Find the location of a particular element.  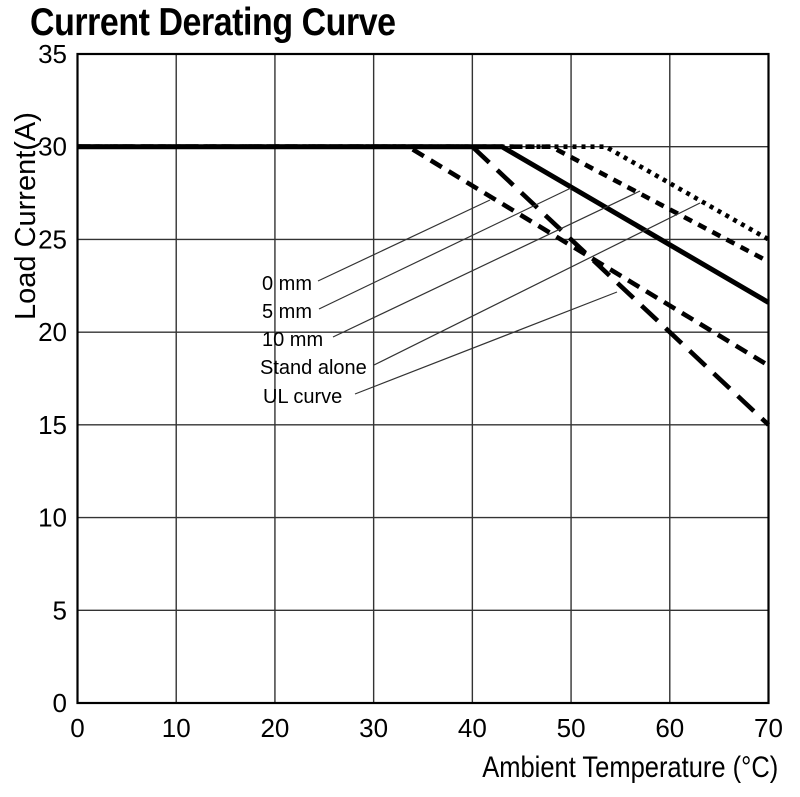

x-tick-label-70: 70 is located at coordinates (768, 728).